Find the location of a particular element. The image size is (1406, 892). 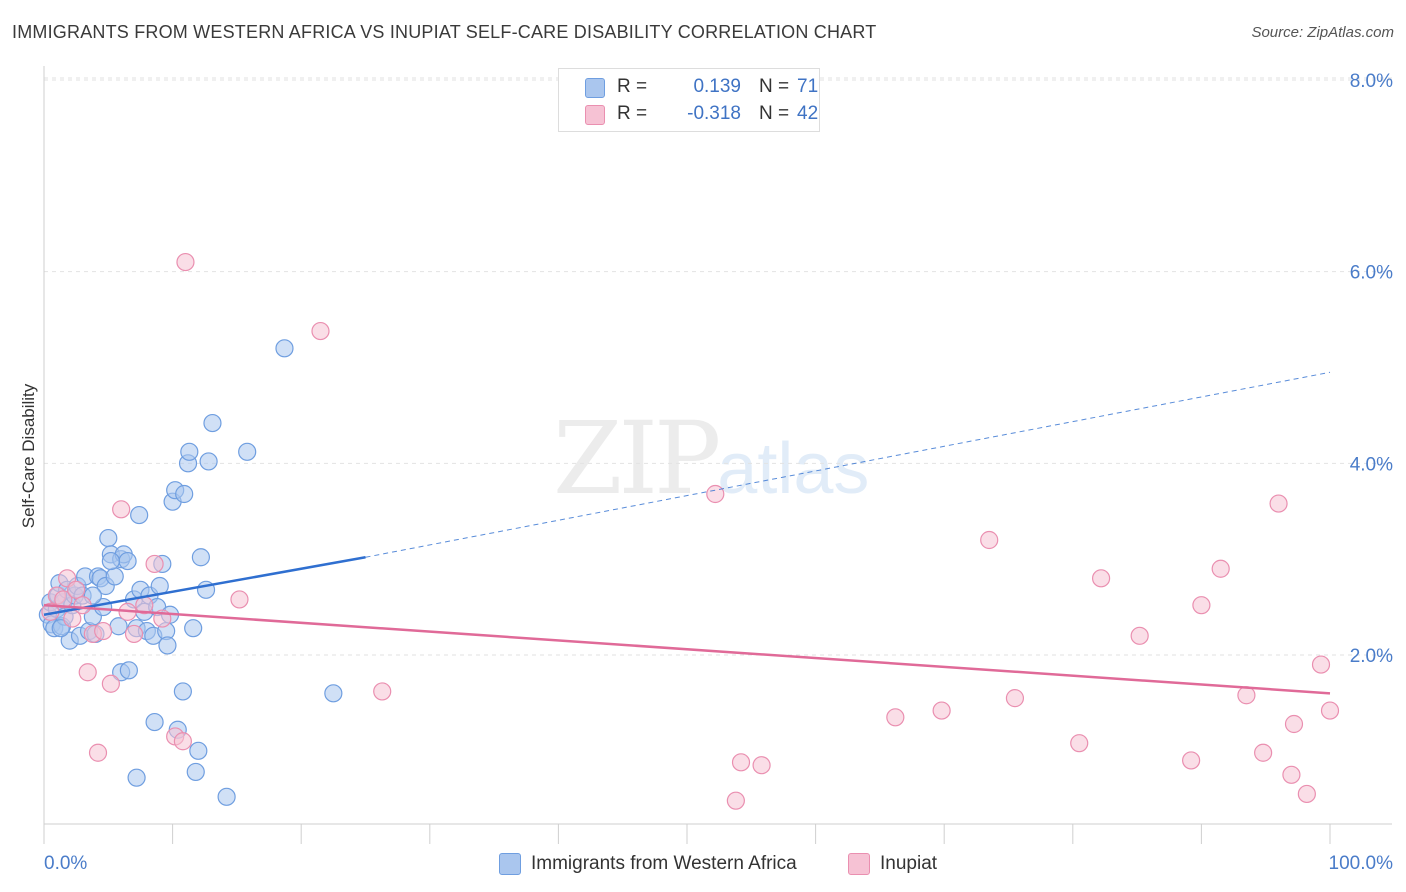

watermark-zip: ZIP is located at coordinates (637, 458).